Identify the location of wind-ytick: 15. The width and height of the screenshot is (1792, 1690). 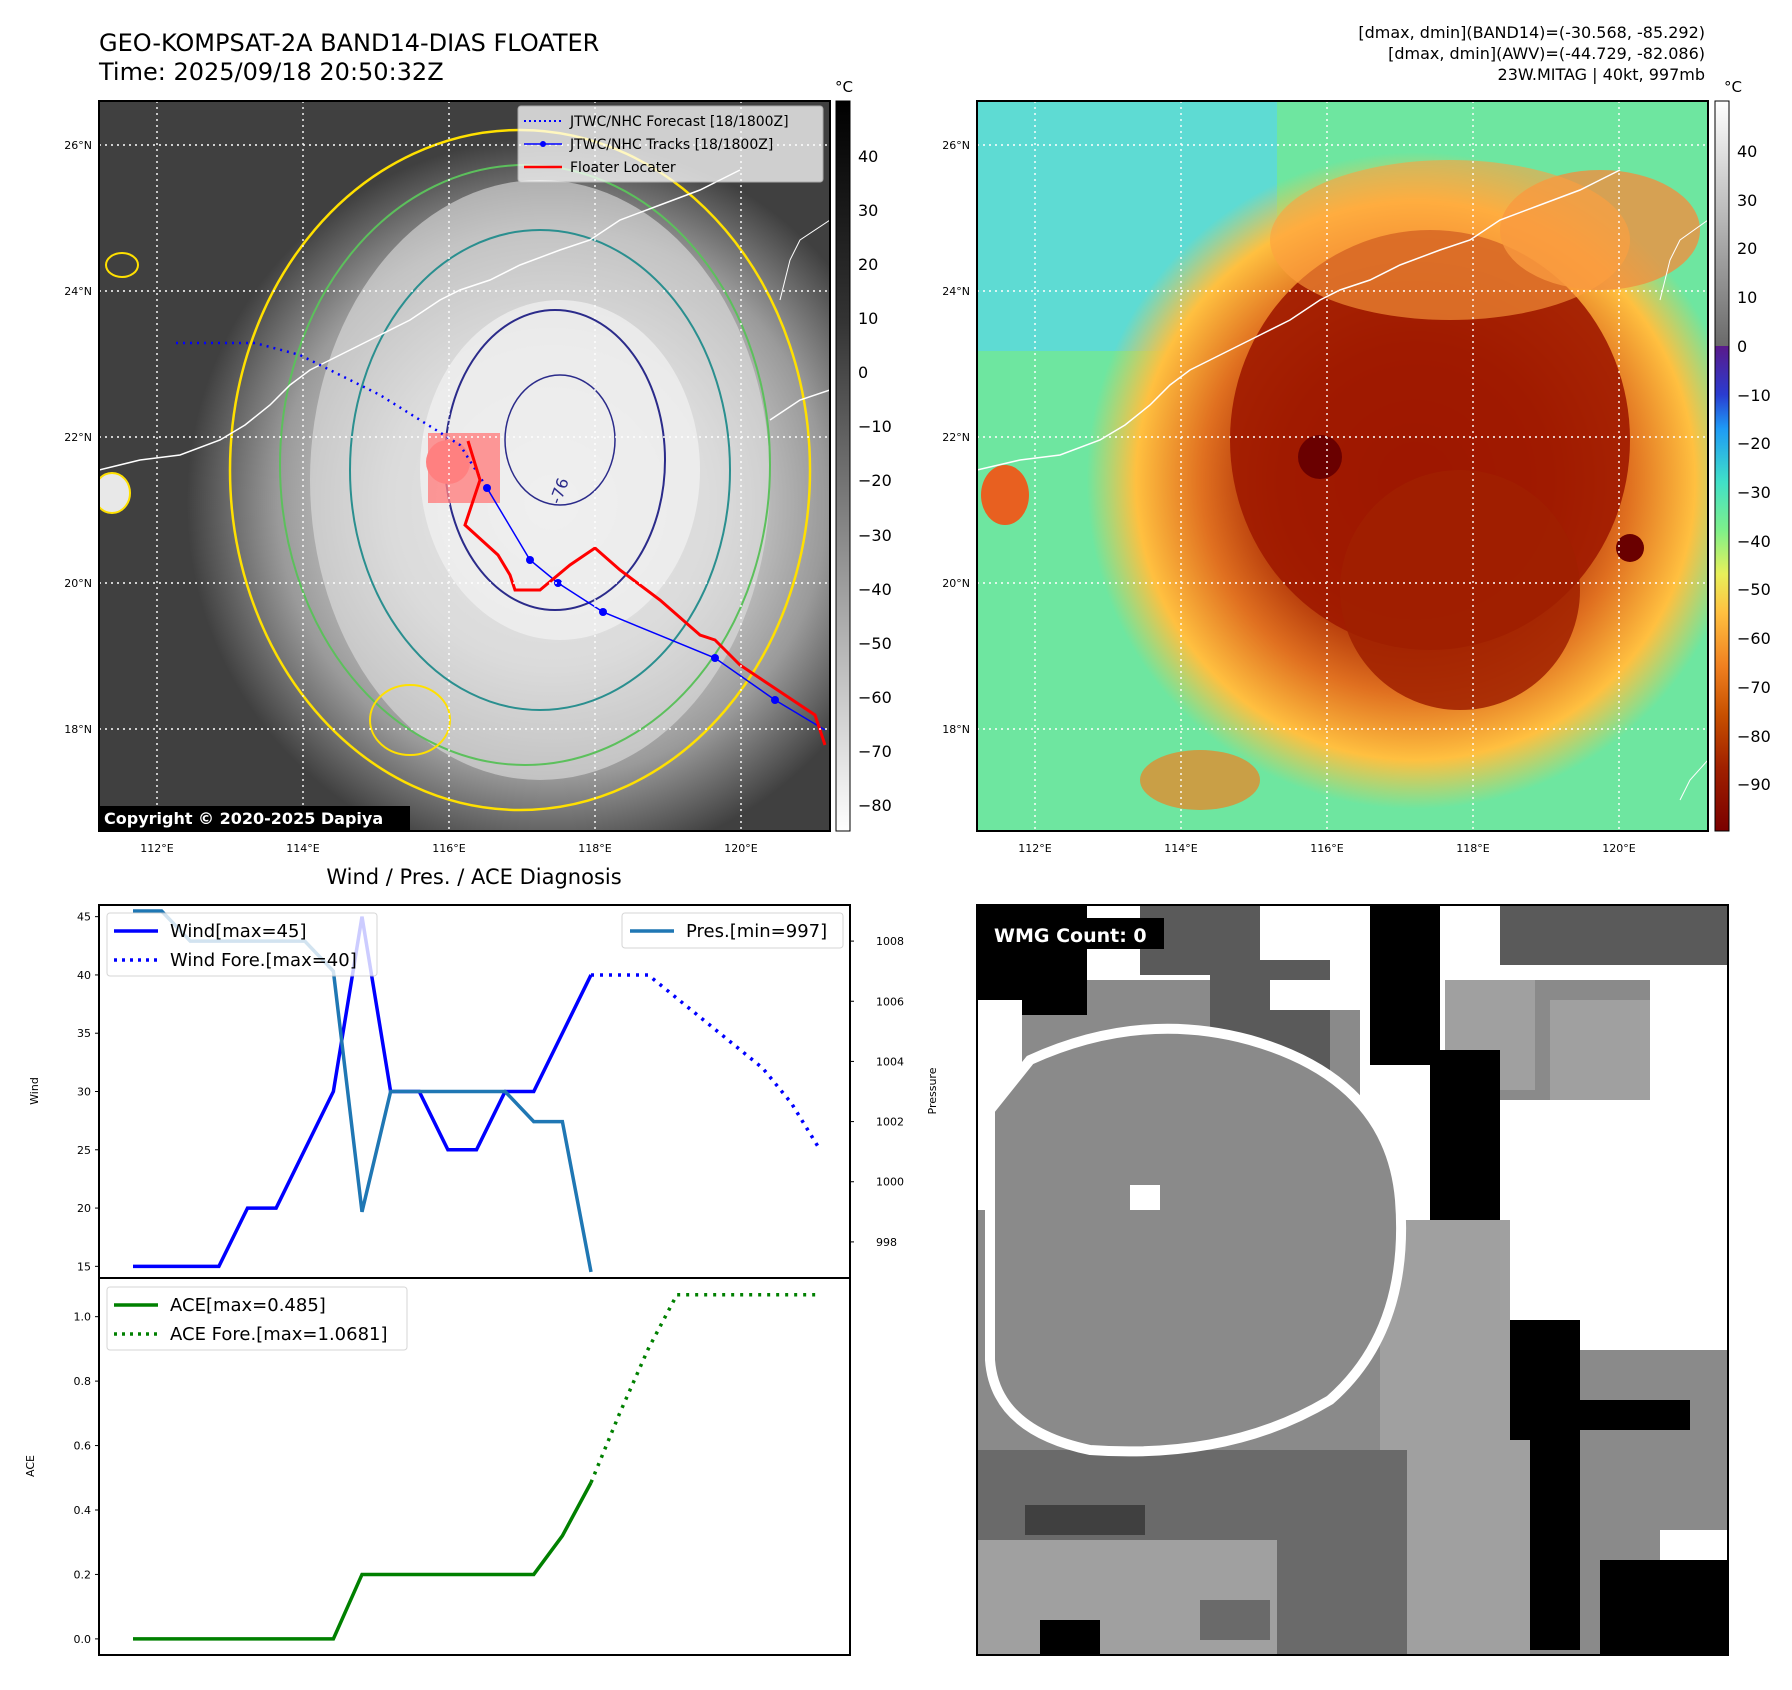
(84, 1266).